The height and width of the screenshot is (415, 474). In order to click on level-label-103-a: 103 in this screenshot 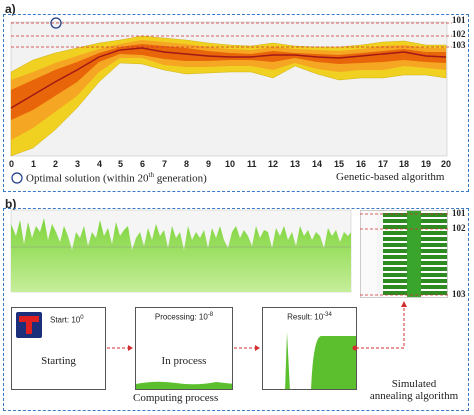, I will do `click(459, 45)`.